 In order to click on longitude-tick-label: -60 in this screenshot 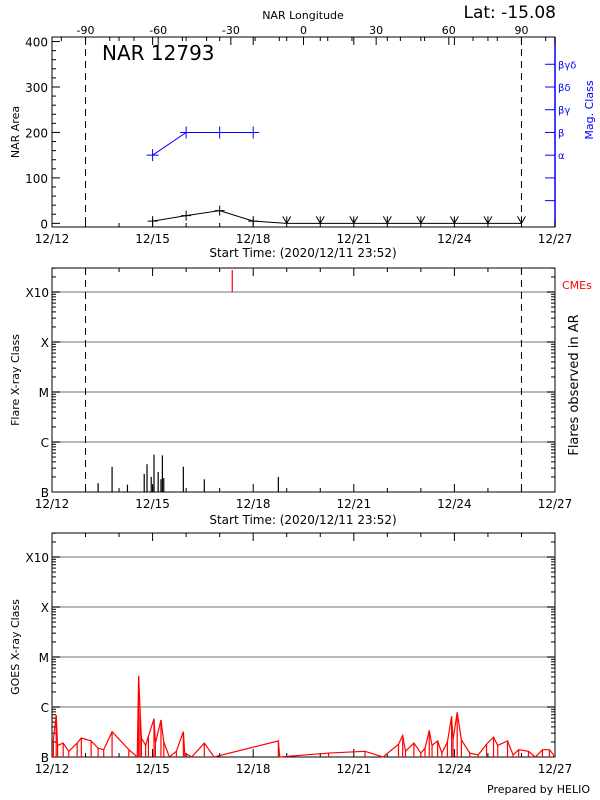, I will do `click(158, 30)`.